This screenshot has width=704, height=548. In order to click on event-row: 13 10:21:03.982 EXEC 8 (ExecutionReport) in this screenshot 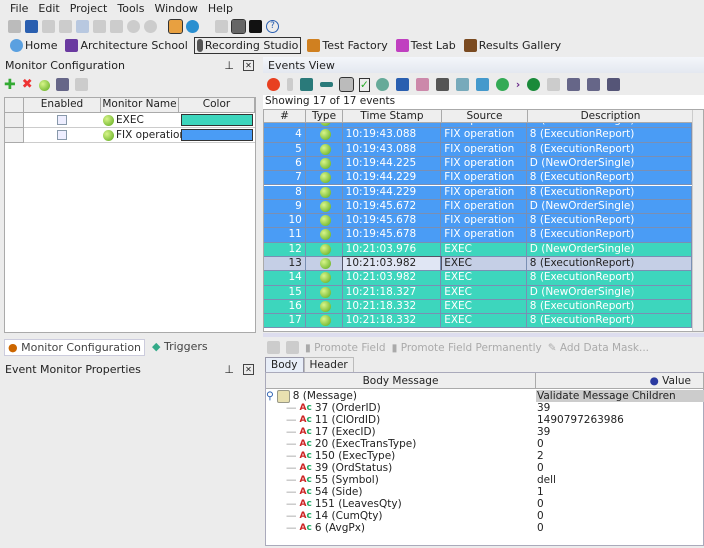, I will do `click(478, 264)`.